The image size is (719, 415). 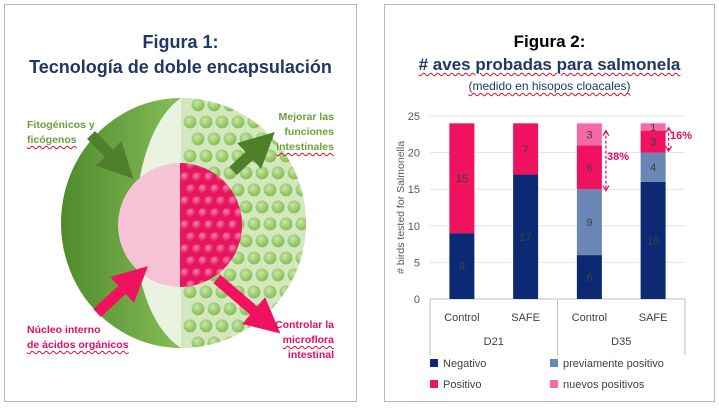 What do you see at coordinates (414, 190) in the screenshot?
I see `y-tick-label: 15` at bounding box center [414, 190].